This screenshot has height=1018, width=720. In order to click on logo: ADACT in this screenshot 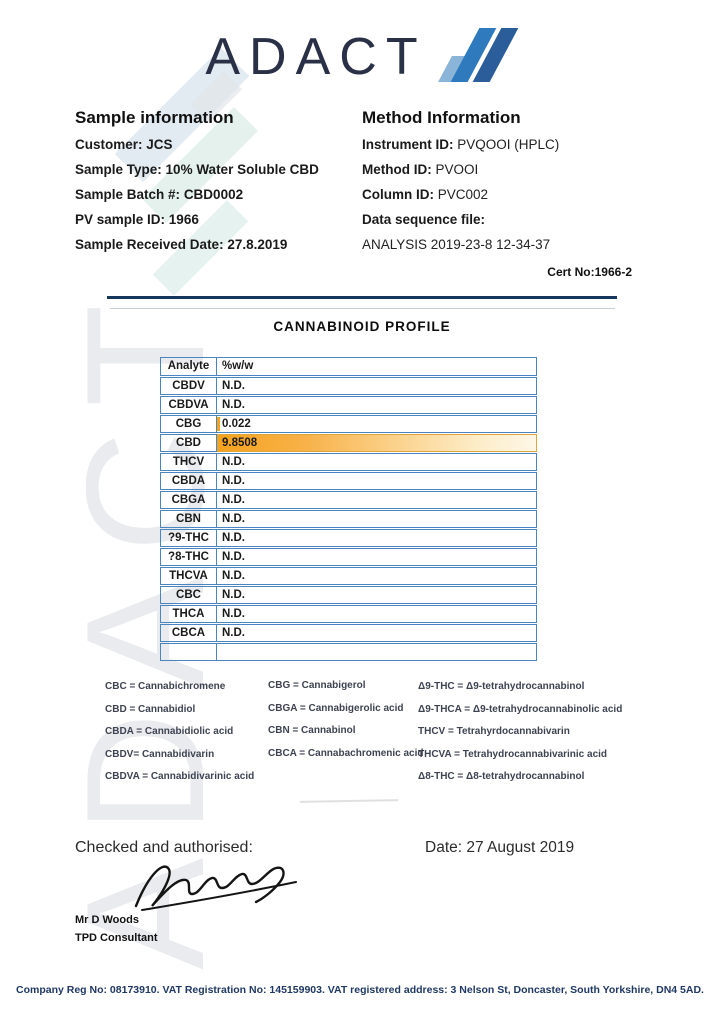, I will do `click(360, 57)`.